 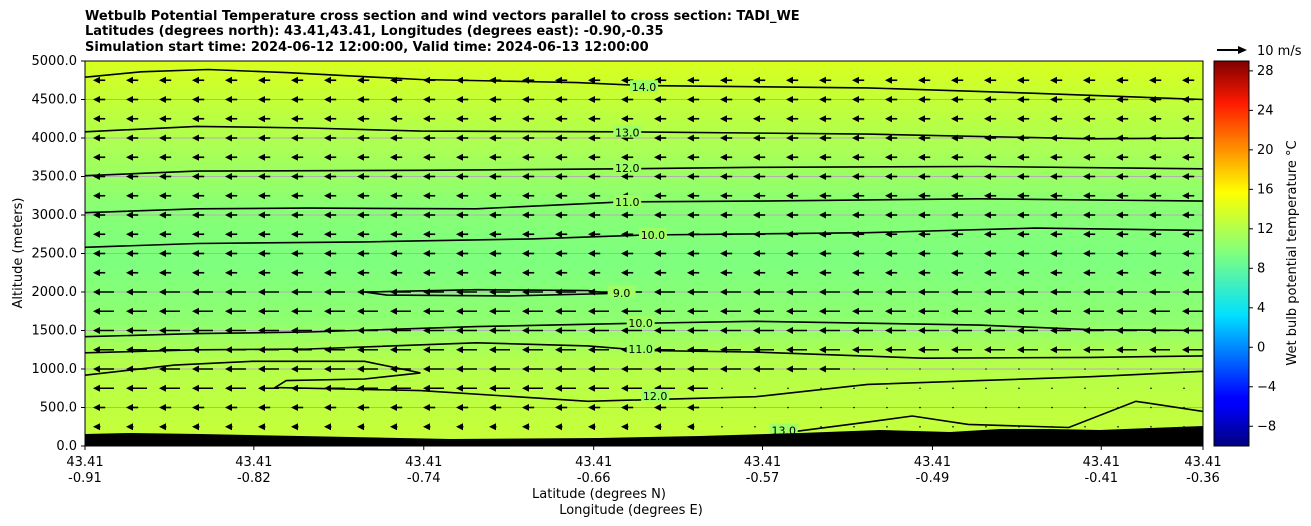 I want to click on y-axis-label: Altitude (meters), so click(x=18, y=253).